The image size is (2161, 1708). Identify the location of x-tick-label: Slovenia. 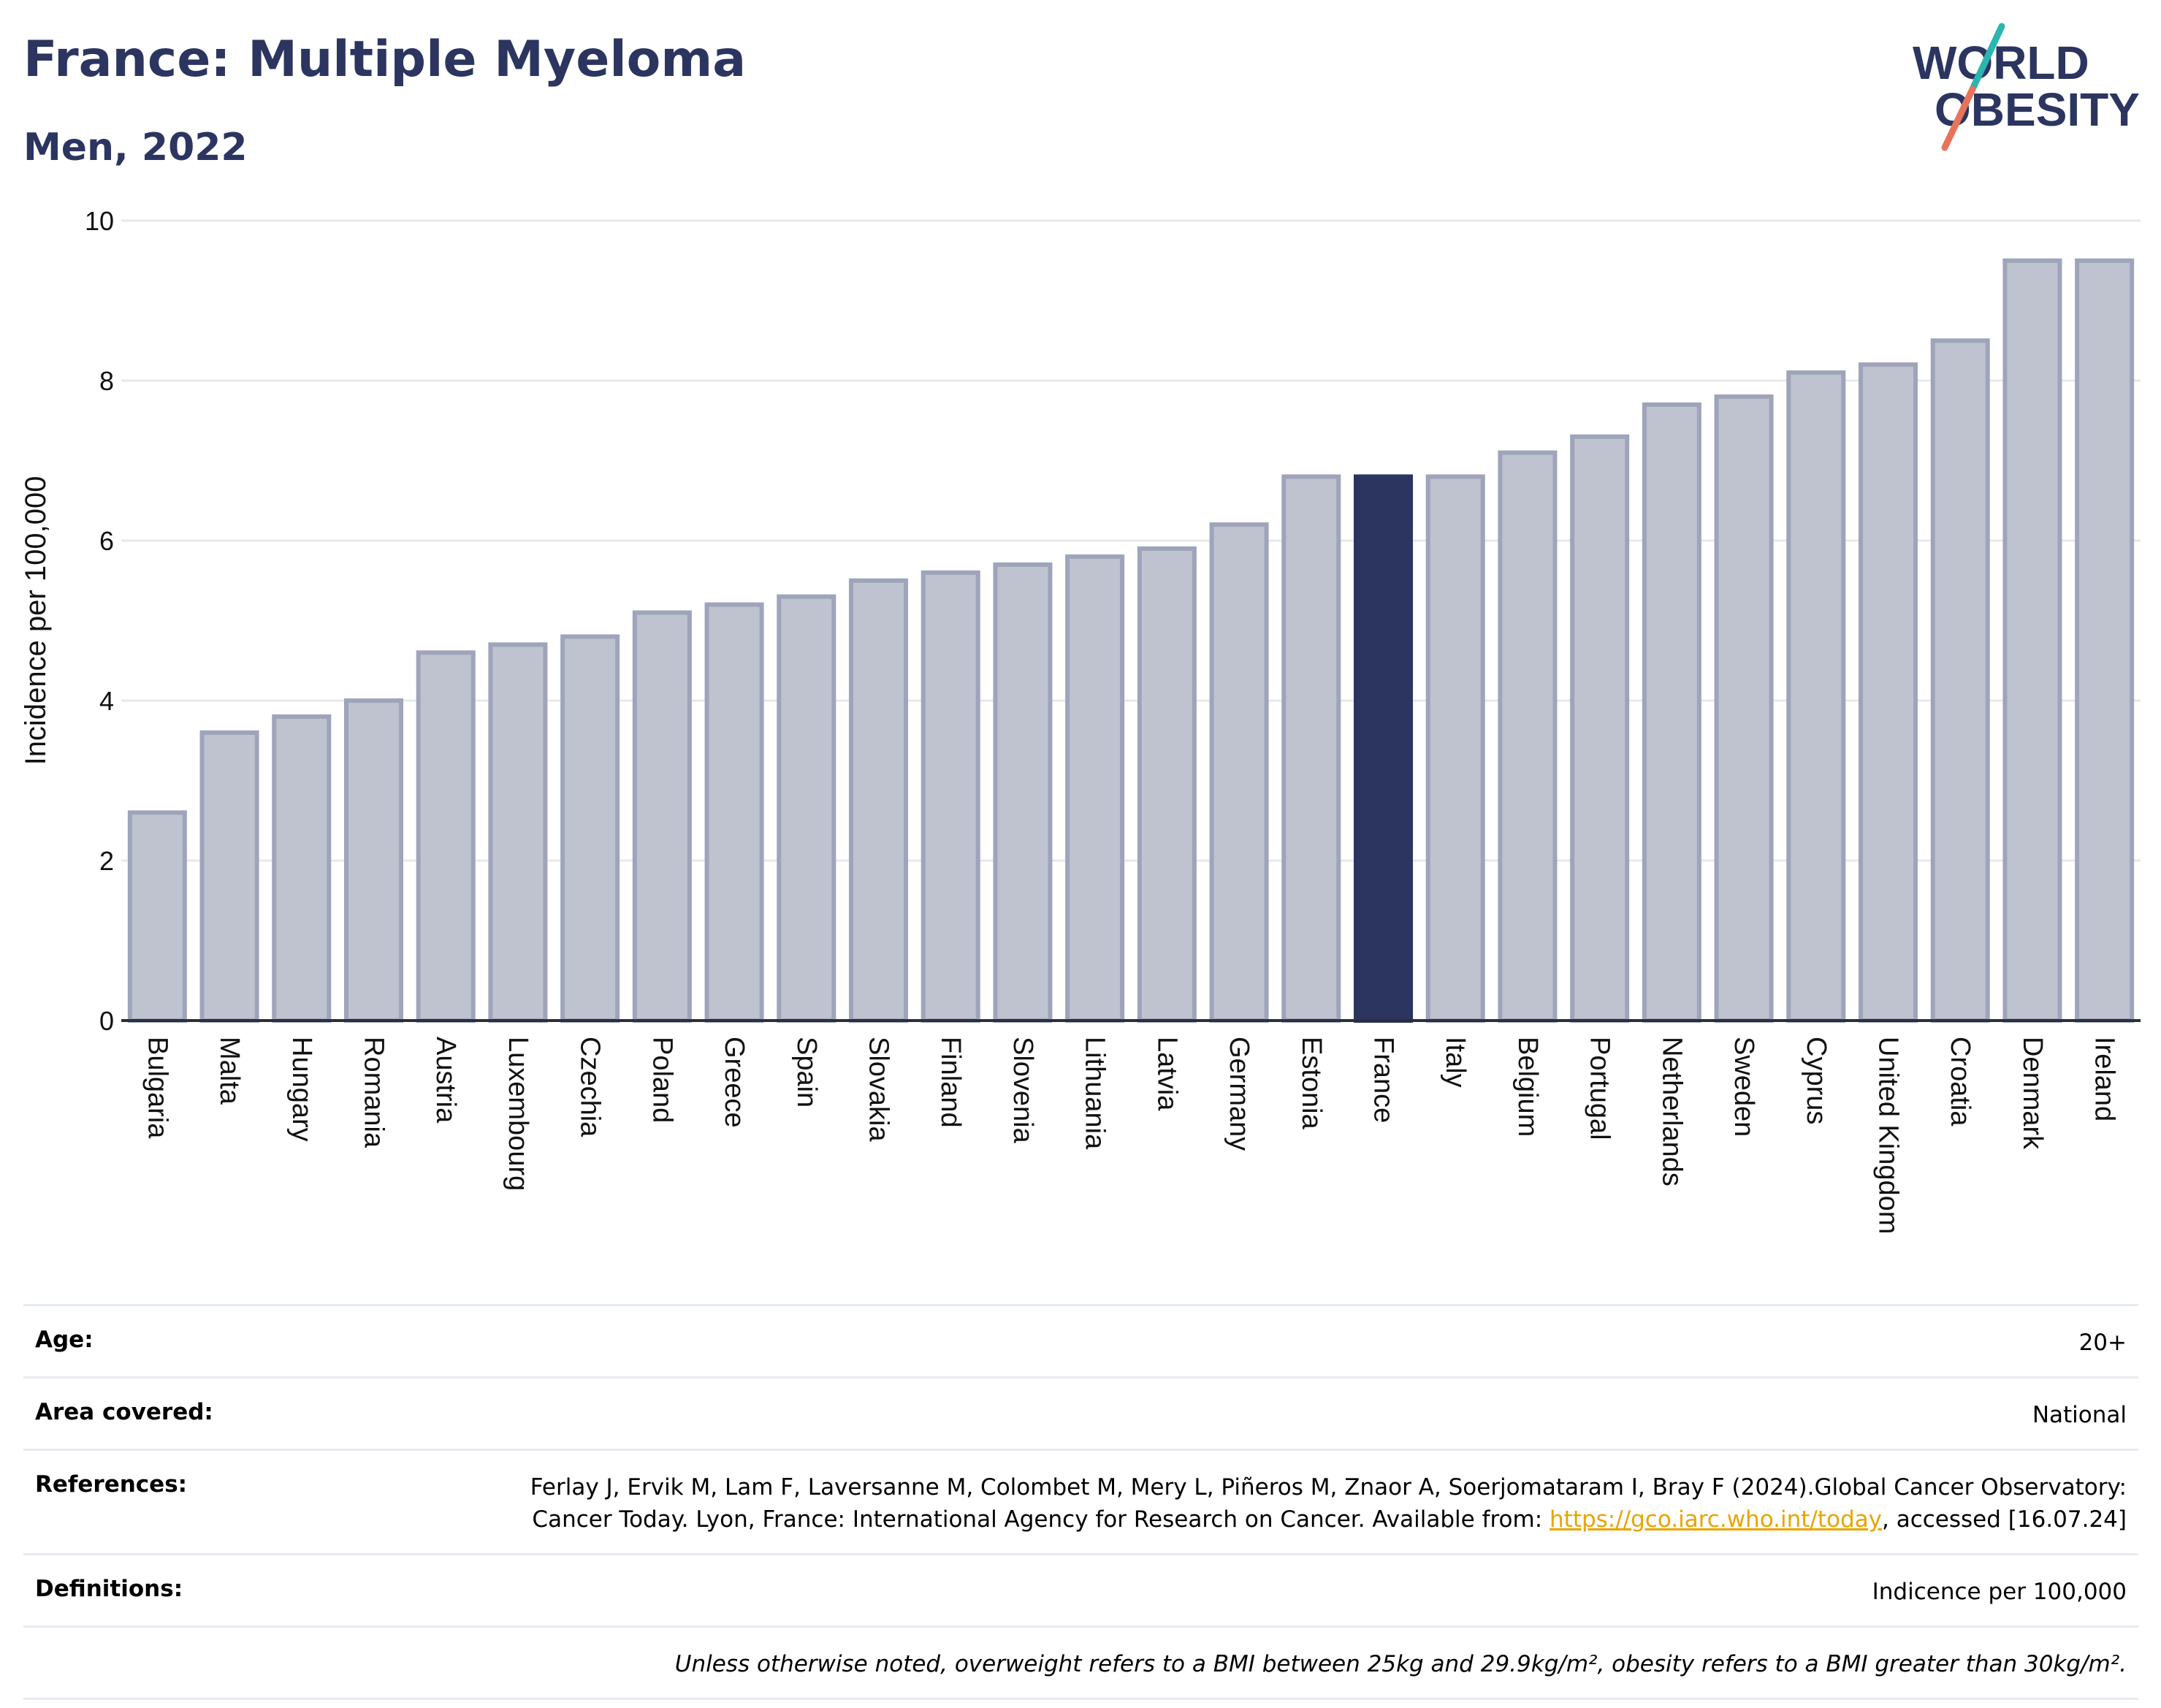
(1022, 1091).